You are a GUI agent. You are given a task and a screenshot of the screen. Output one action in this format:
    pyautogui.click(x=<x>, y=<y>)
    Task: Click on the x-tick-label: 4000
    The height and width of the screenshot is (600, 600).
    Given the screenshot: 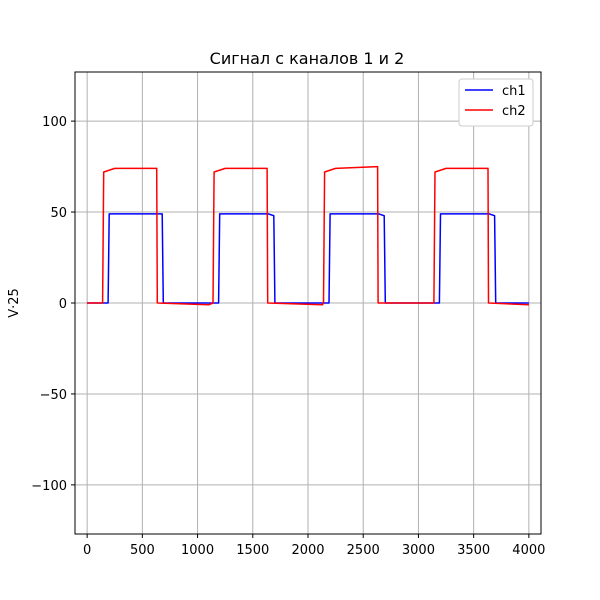 What is the action you would take?
    pyautogui.click(x=528, y=550)
    